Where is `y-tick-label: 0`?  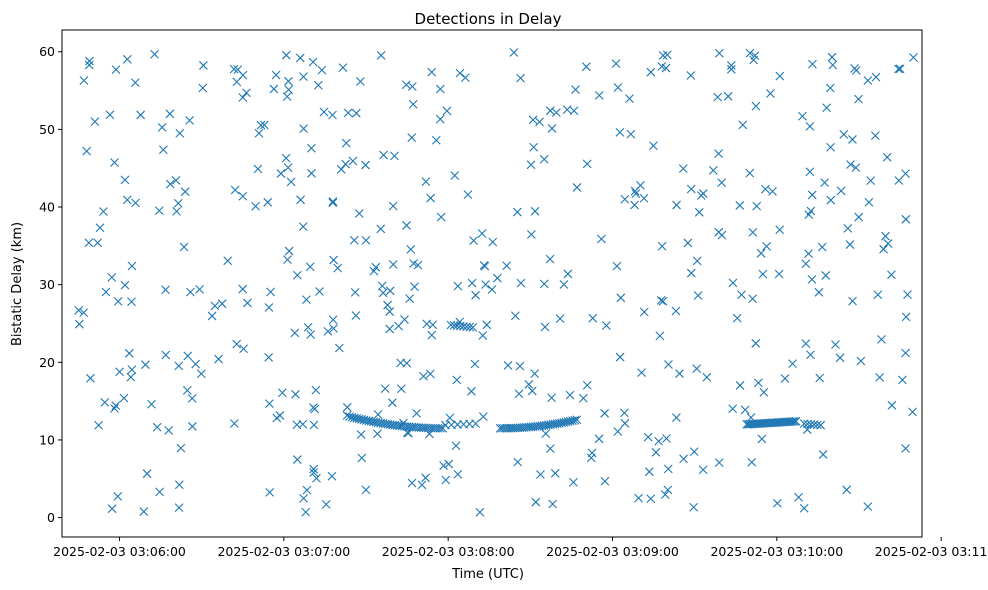 y-tick-label: 0 is located at coordinates (51, 517).